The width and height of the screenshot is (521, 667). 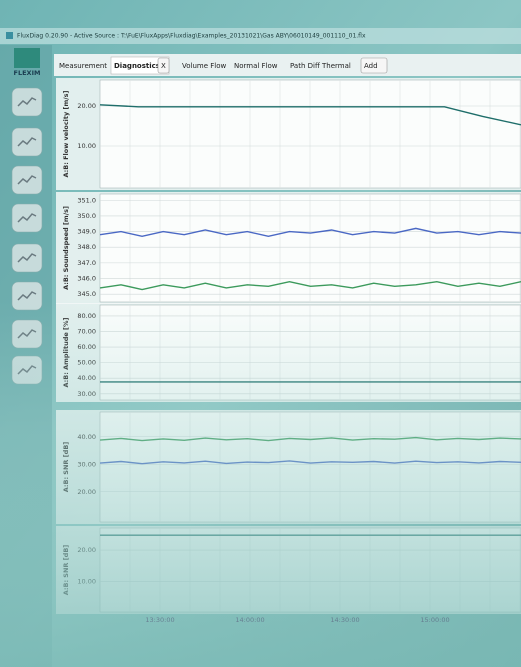 I want to click on tab-label: Measurement, so click(x=83, y=66).